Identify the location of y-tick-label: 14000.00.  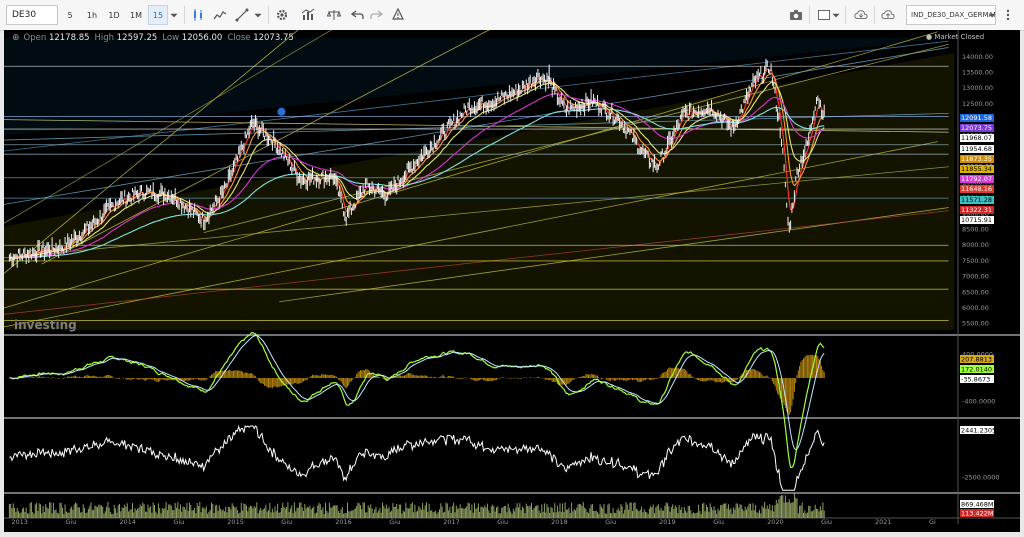
(977, 57).